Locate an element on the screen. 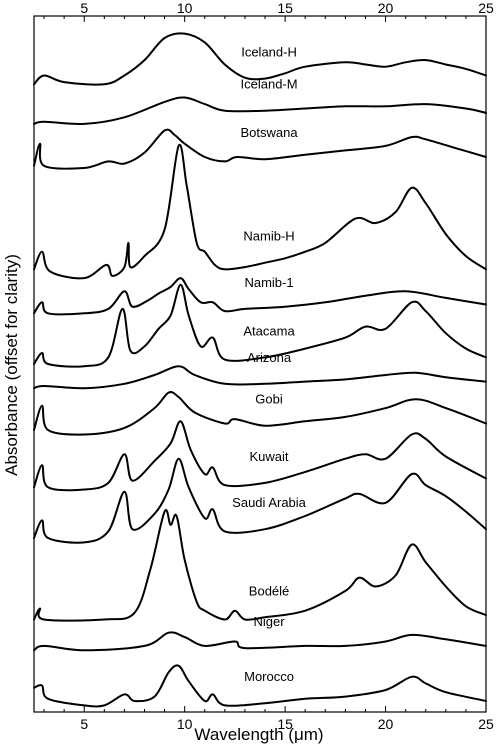  x-tick-label-bottom: 15 is located at coordinates (285, 724).